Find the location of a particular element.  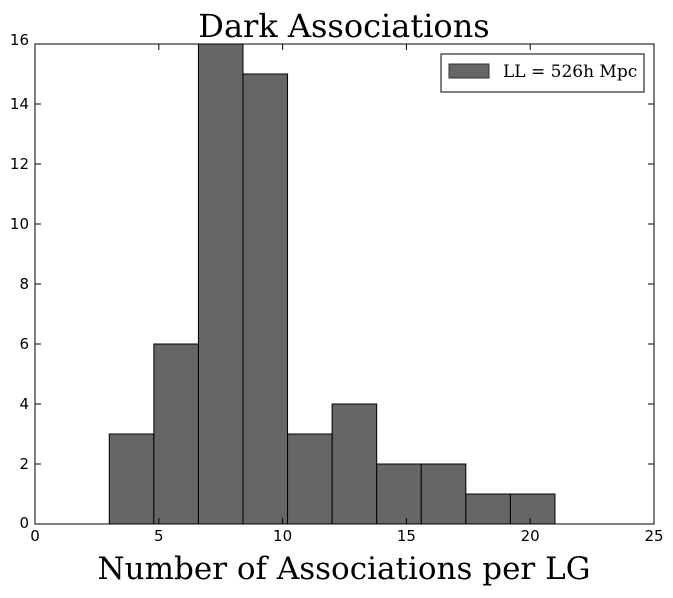

y-tick-label: 16 is located at coordinates (19, 40).